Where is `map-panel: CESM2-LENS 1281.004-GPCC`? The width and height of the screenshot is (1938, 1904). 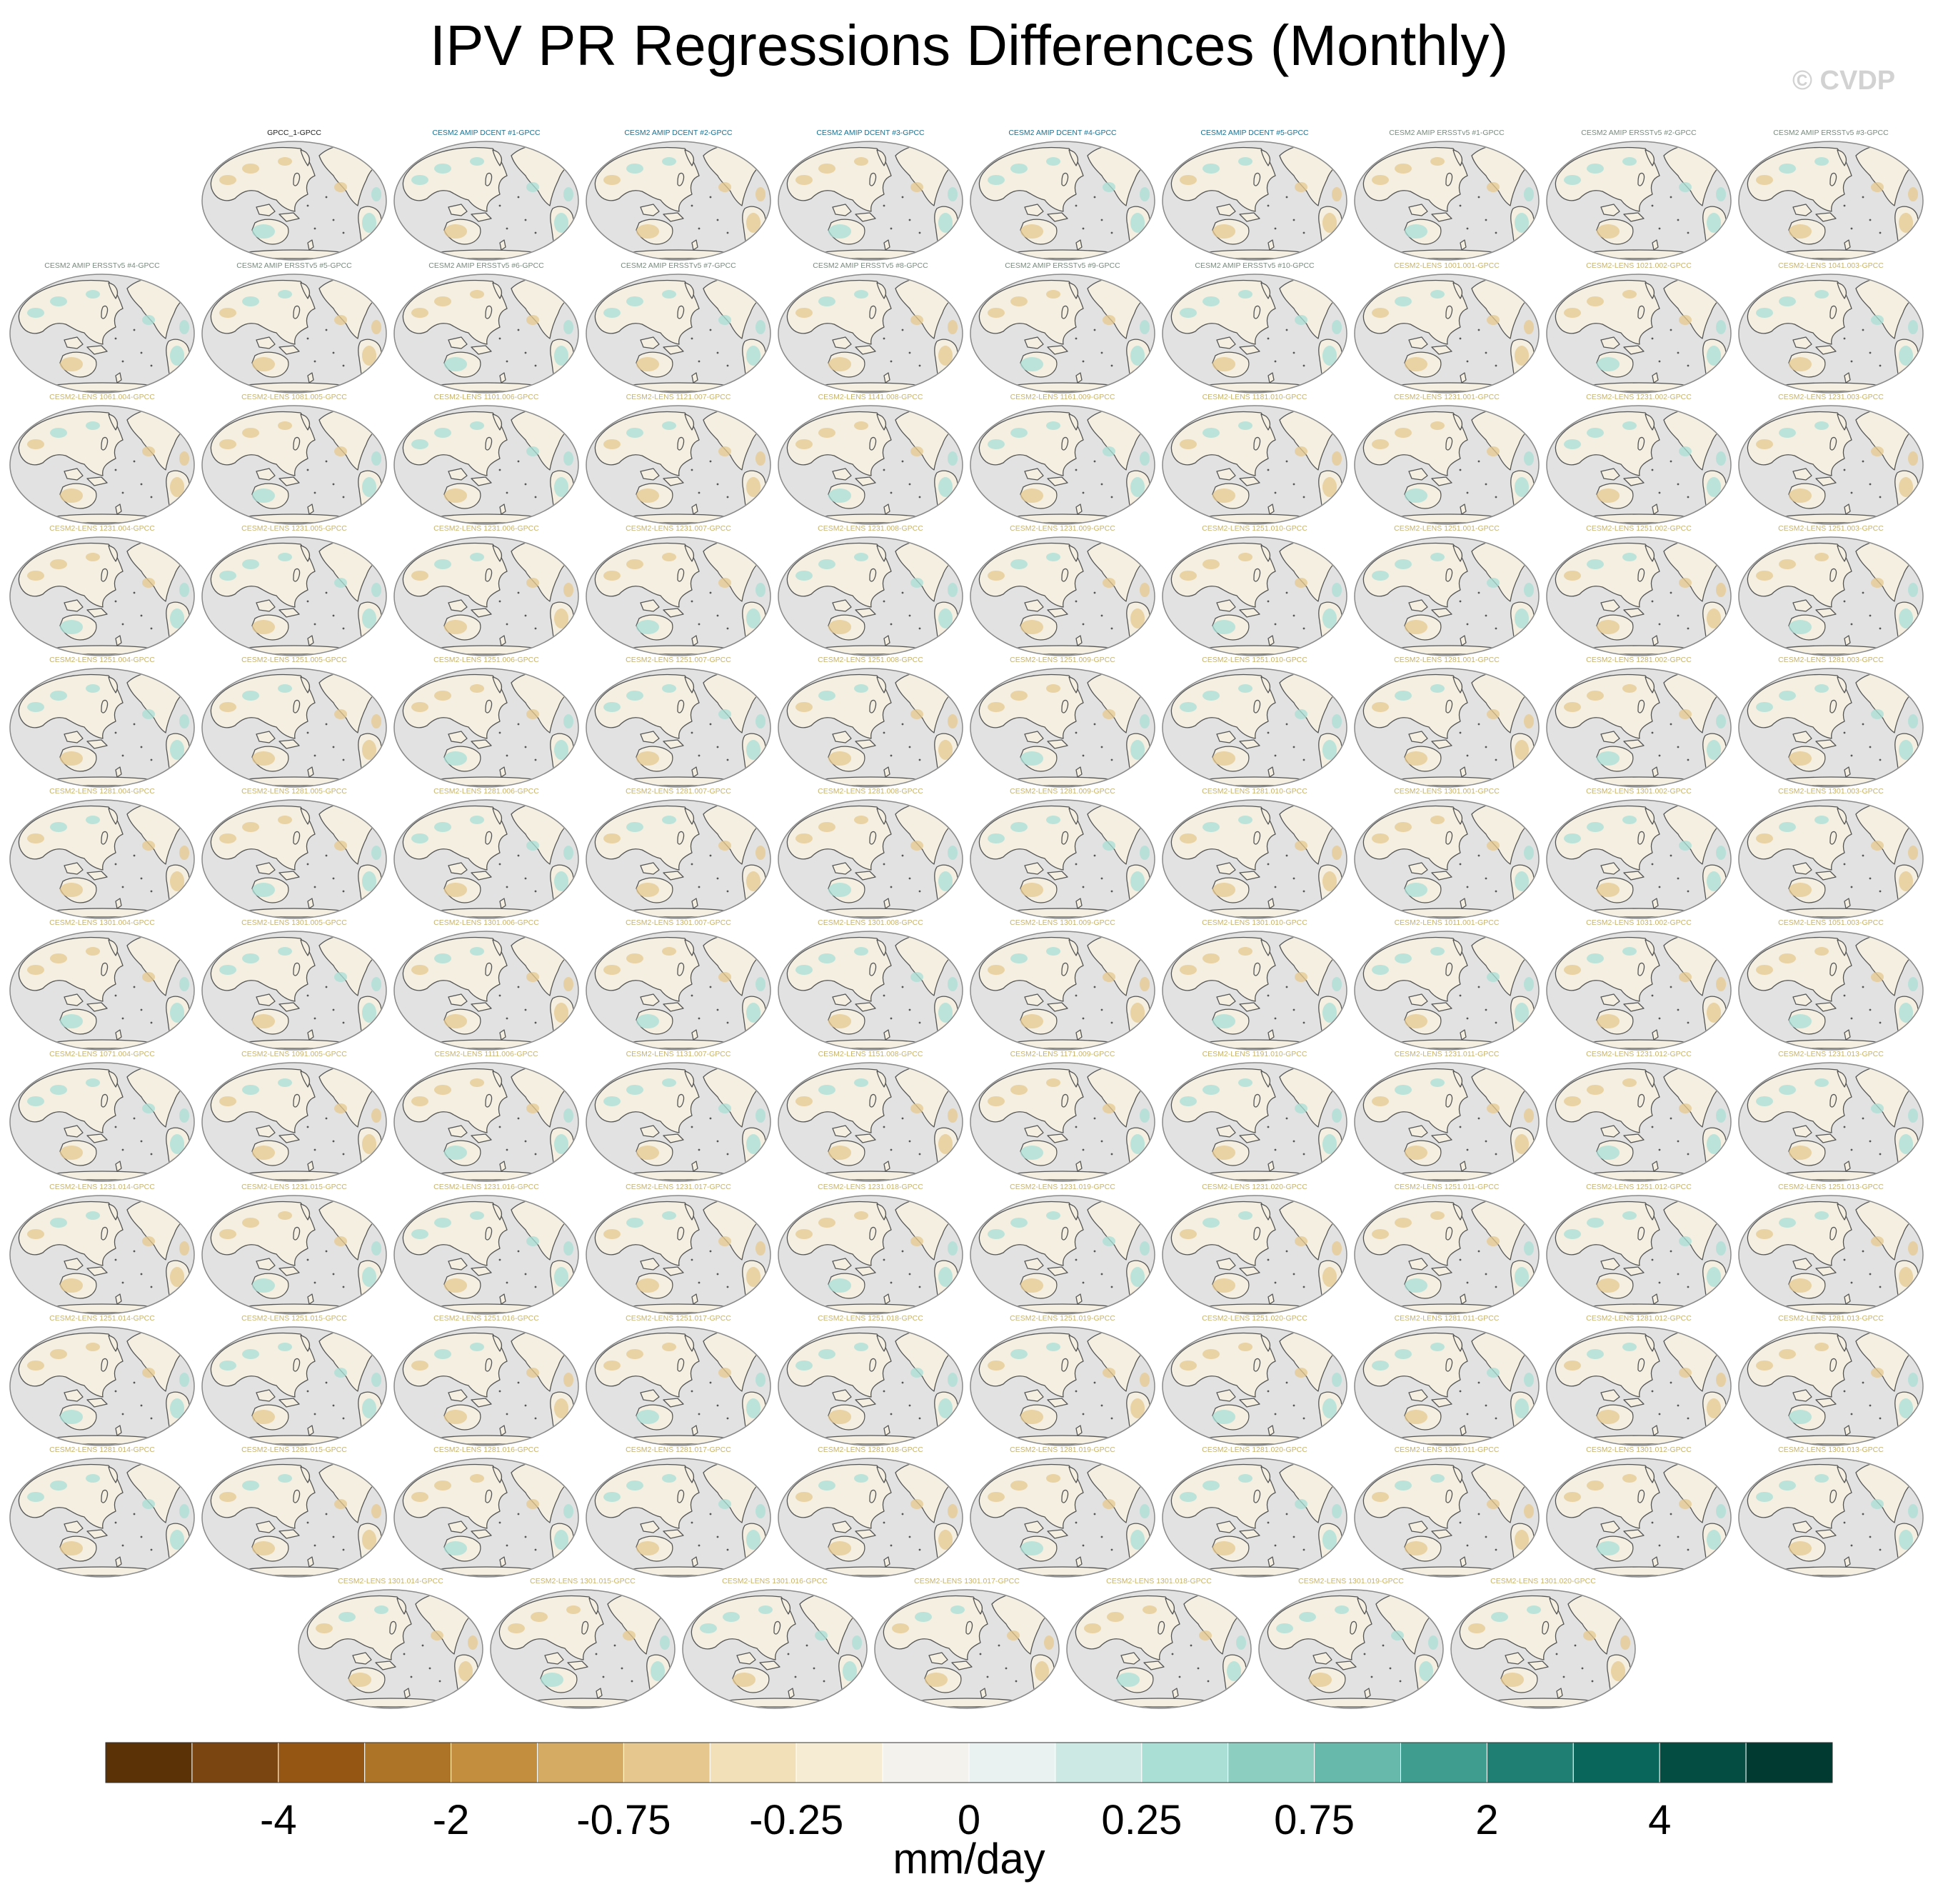 map-panel: CESM2-LENS 1281.004-GPCC is located at coordinates (103, 853).